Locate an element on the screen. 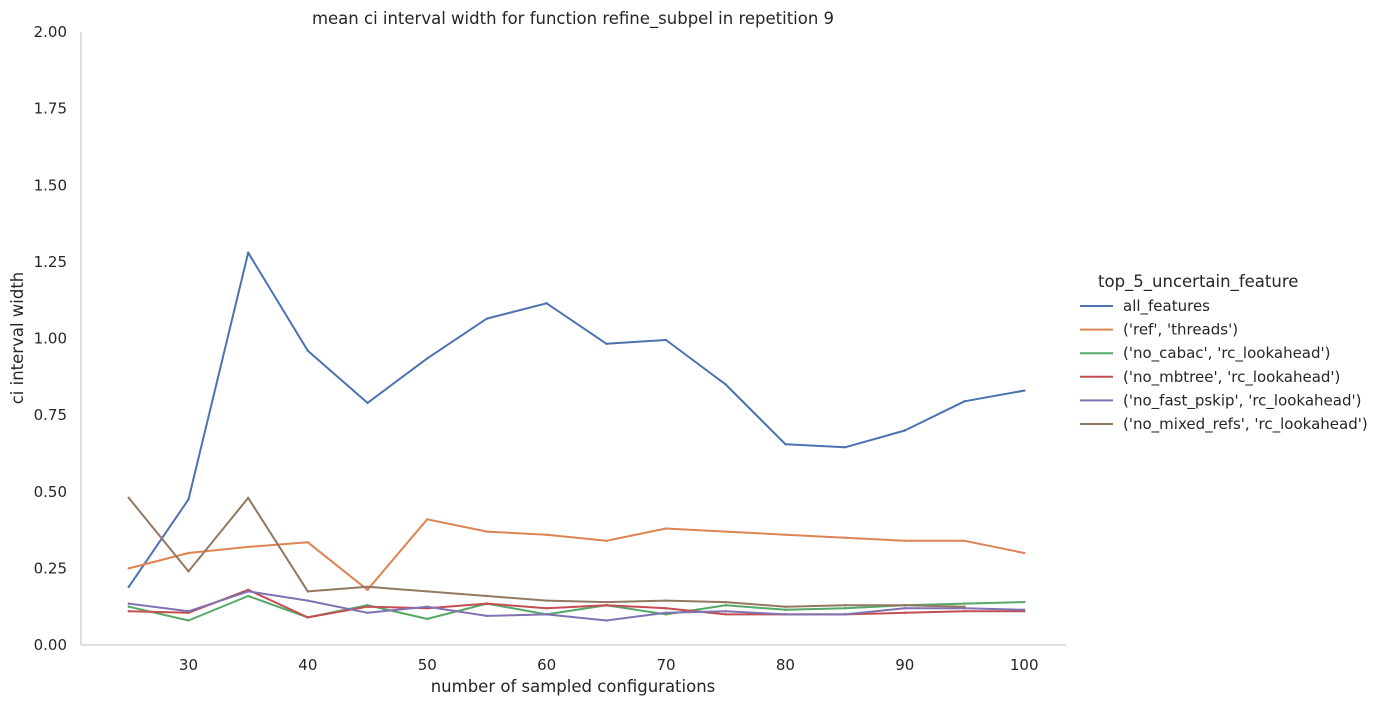 The width and height of the screenshot is (1386, 706). legend-item: ('no_cabac', 'rc_lookahead') is located at coordinates (1205, 353).